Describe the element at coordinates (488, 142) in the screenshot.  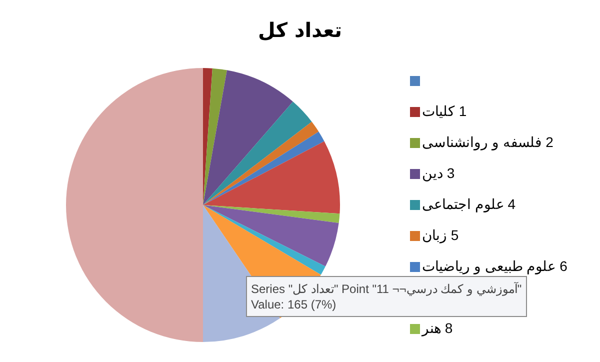
I see `legend-label: 2 فلسفه و روانشناسی` at that location.